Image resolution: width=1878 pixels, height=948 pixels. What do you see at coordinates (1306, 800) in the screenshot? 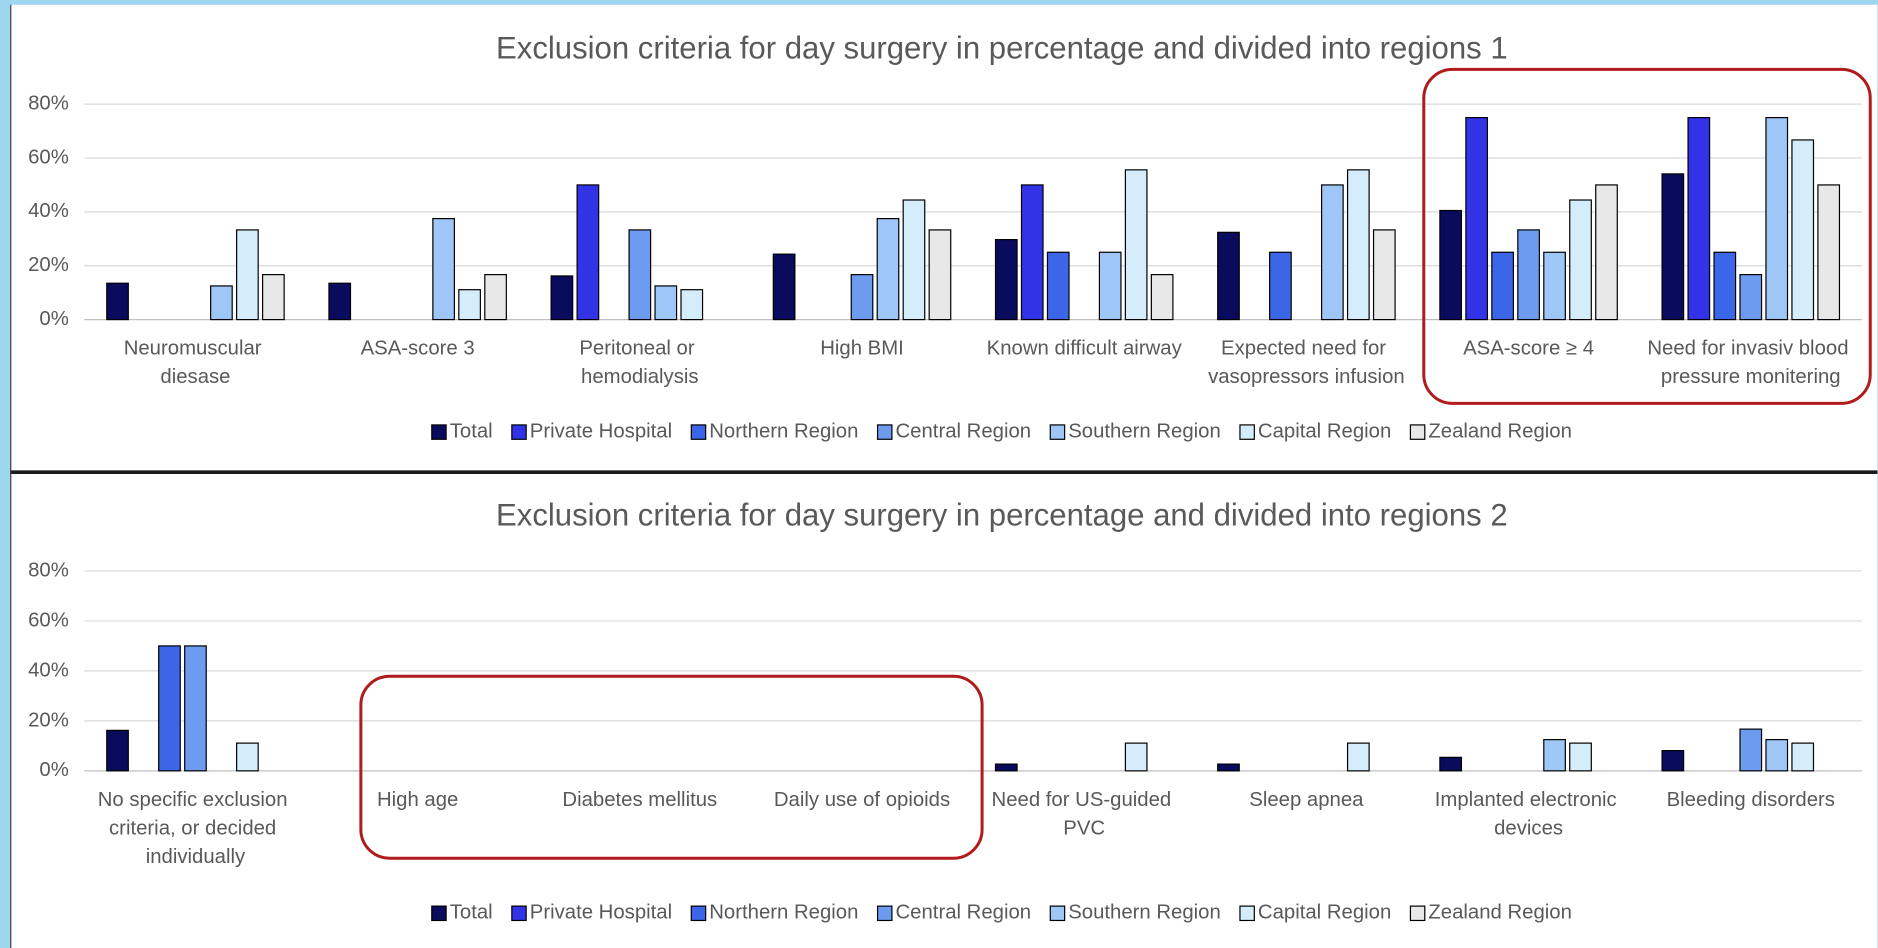
I see `x-tick-label: Sleep apnea` at bounding box center [1306, 800].